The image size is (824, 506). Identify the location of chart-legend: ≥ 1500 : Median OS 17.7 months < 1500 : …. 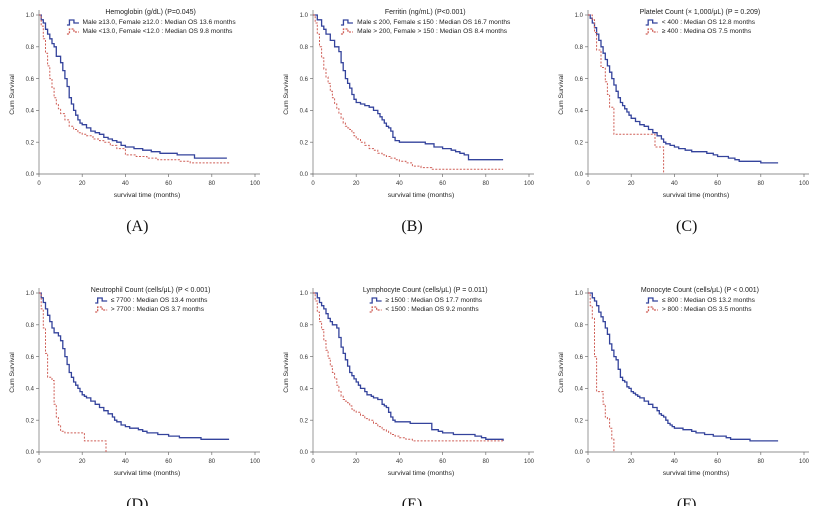
(425, 305).